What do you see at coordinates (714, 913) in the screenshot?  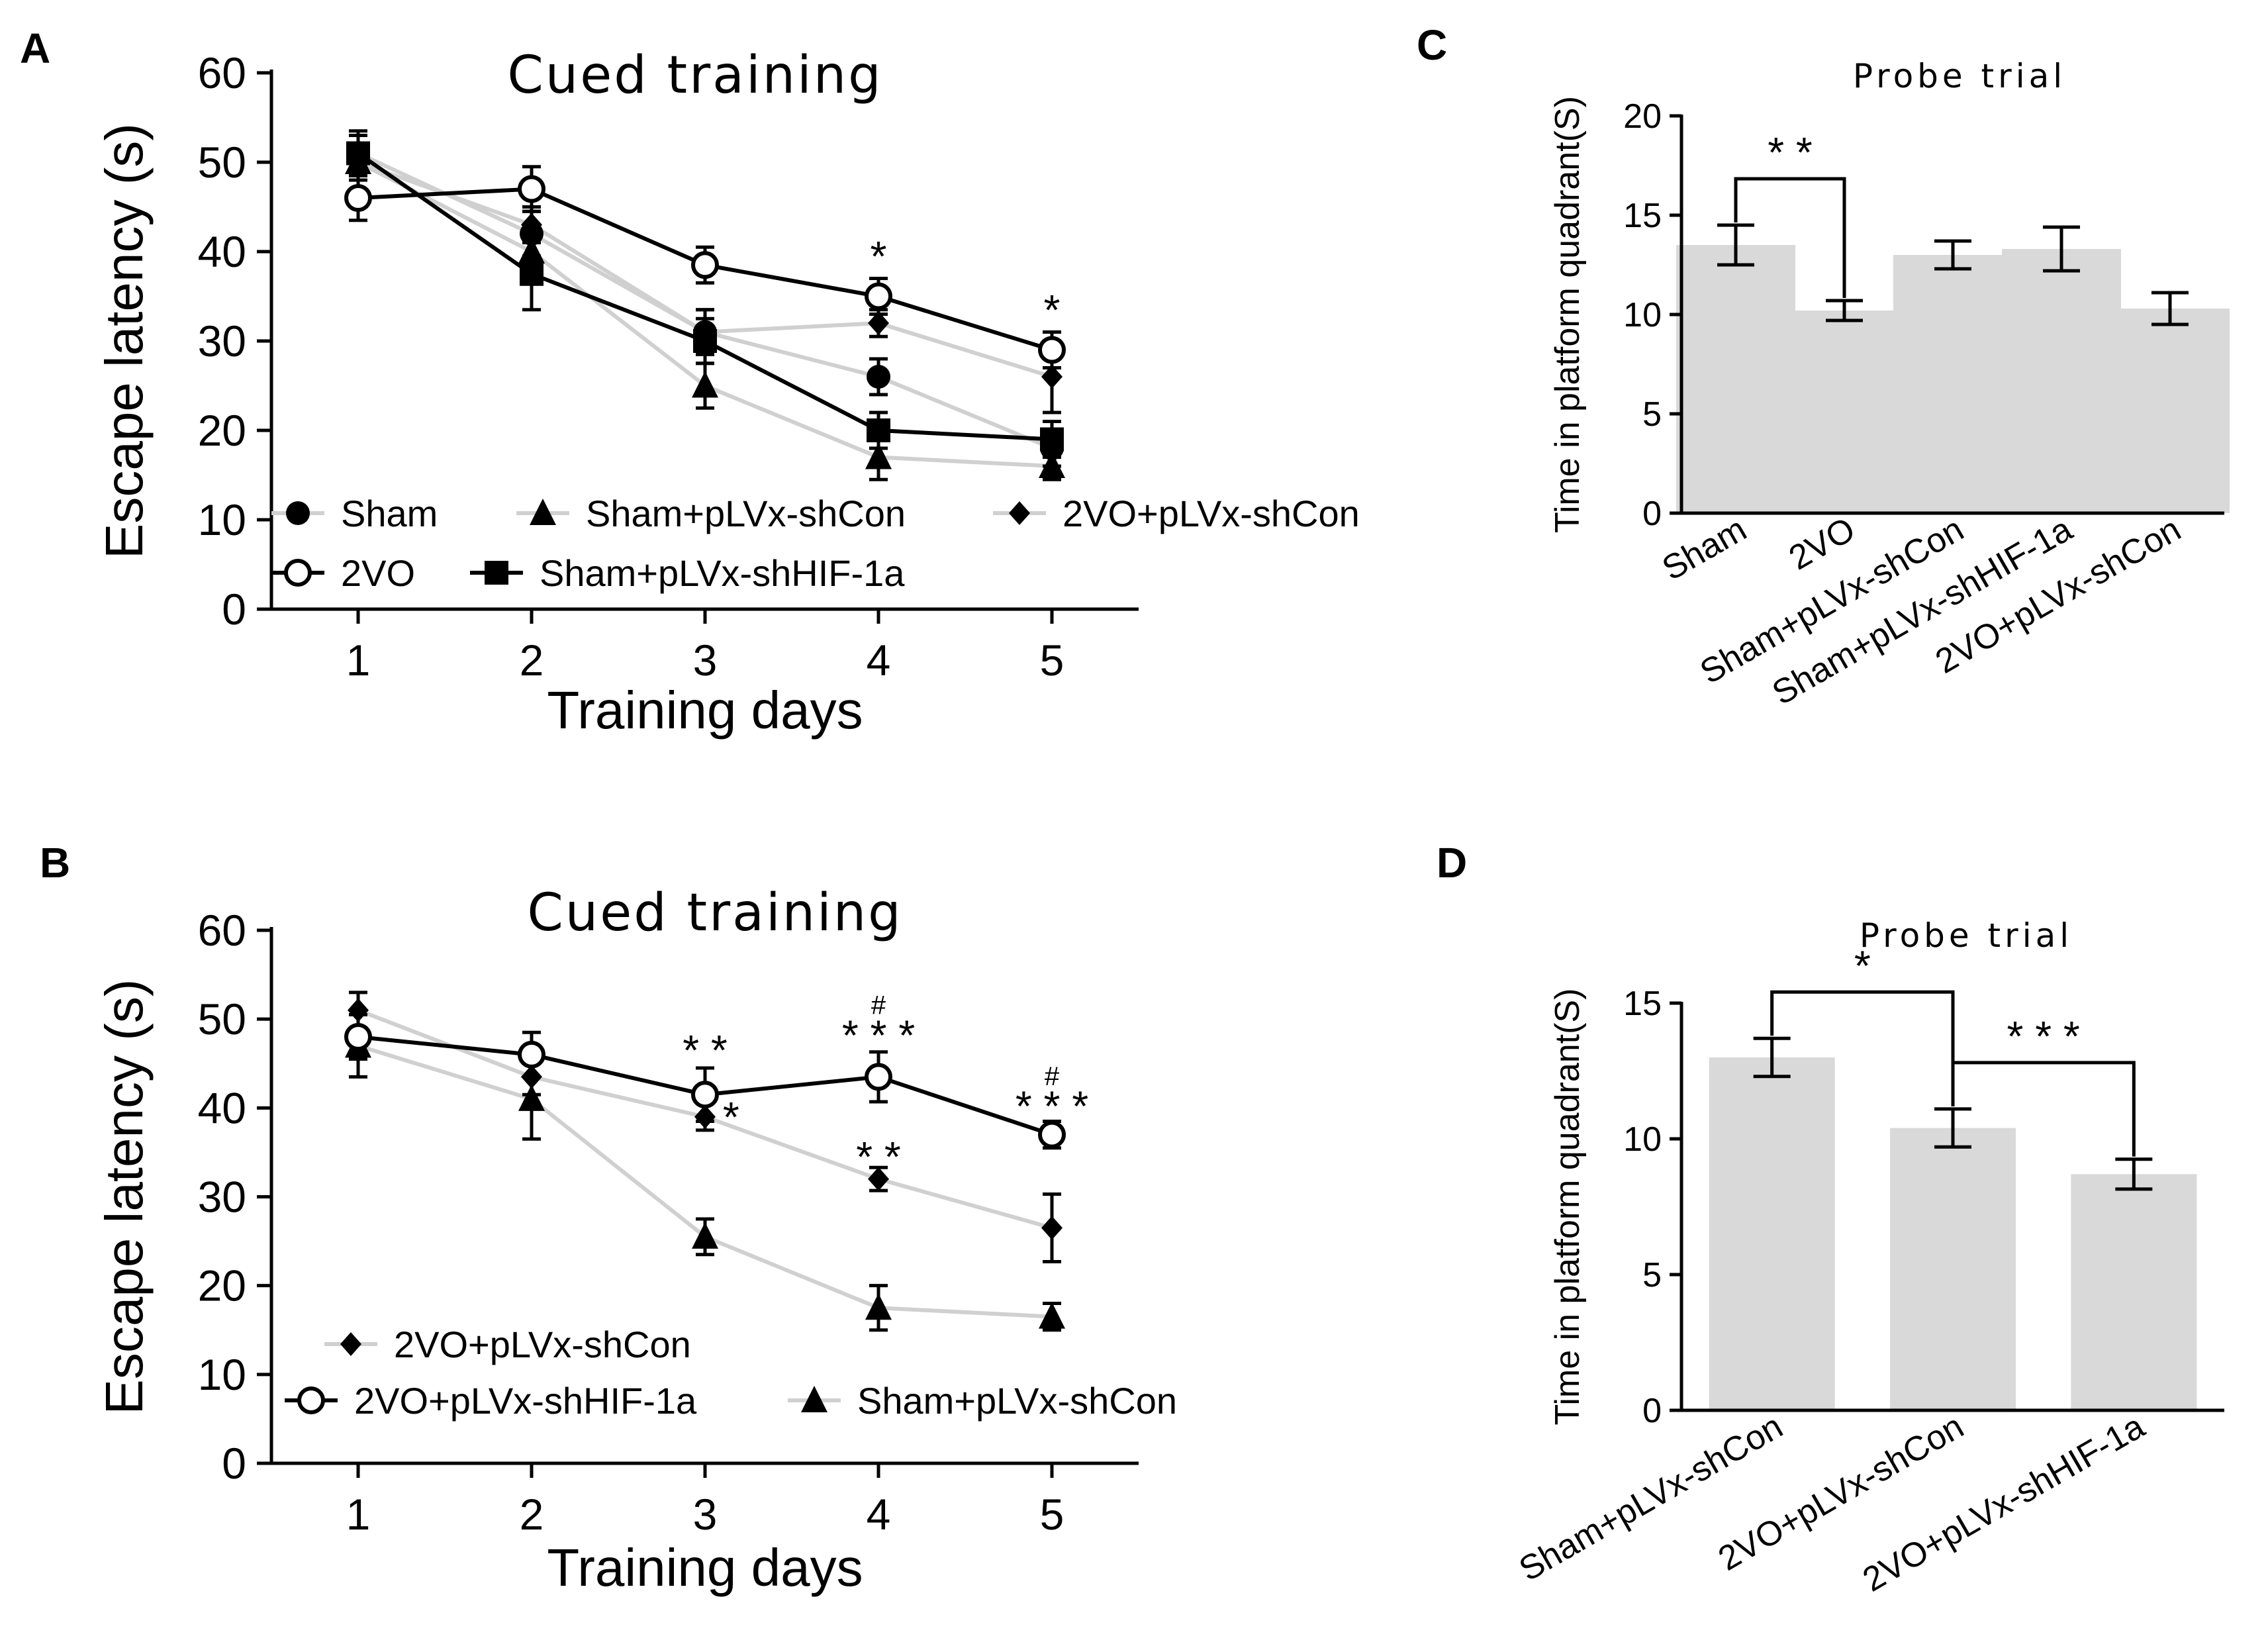 I see `chart-title: Cued training` at bounding box center [714, 913].